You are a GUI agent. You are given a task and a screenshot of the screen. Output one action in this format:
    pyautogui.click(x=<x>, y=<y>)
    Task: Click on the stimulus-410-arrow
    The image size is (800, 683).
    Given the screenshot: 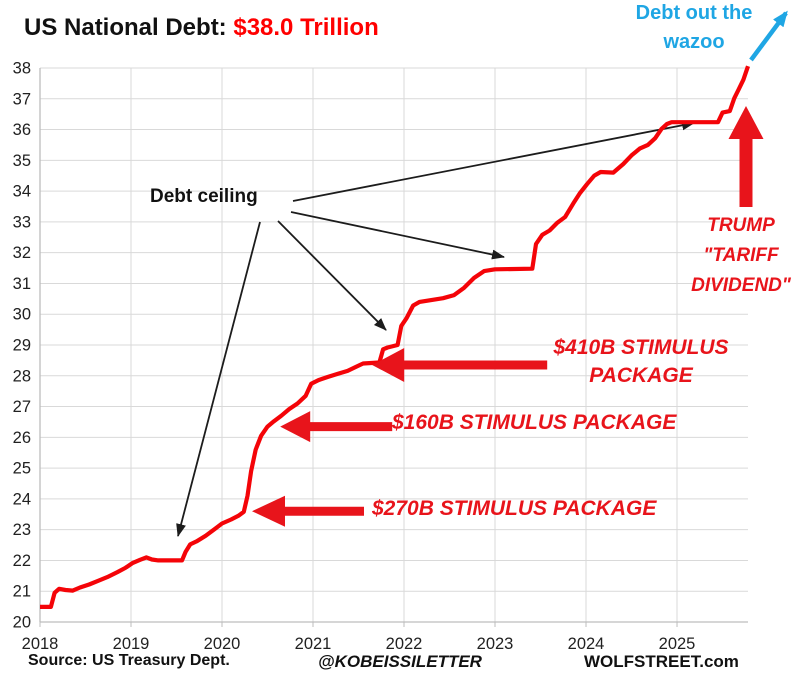 What is the action you would take?
    pyautogui.click(x=460, y=365)
    